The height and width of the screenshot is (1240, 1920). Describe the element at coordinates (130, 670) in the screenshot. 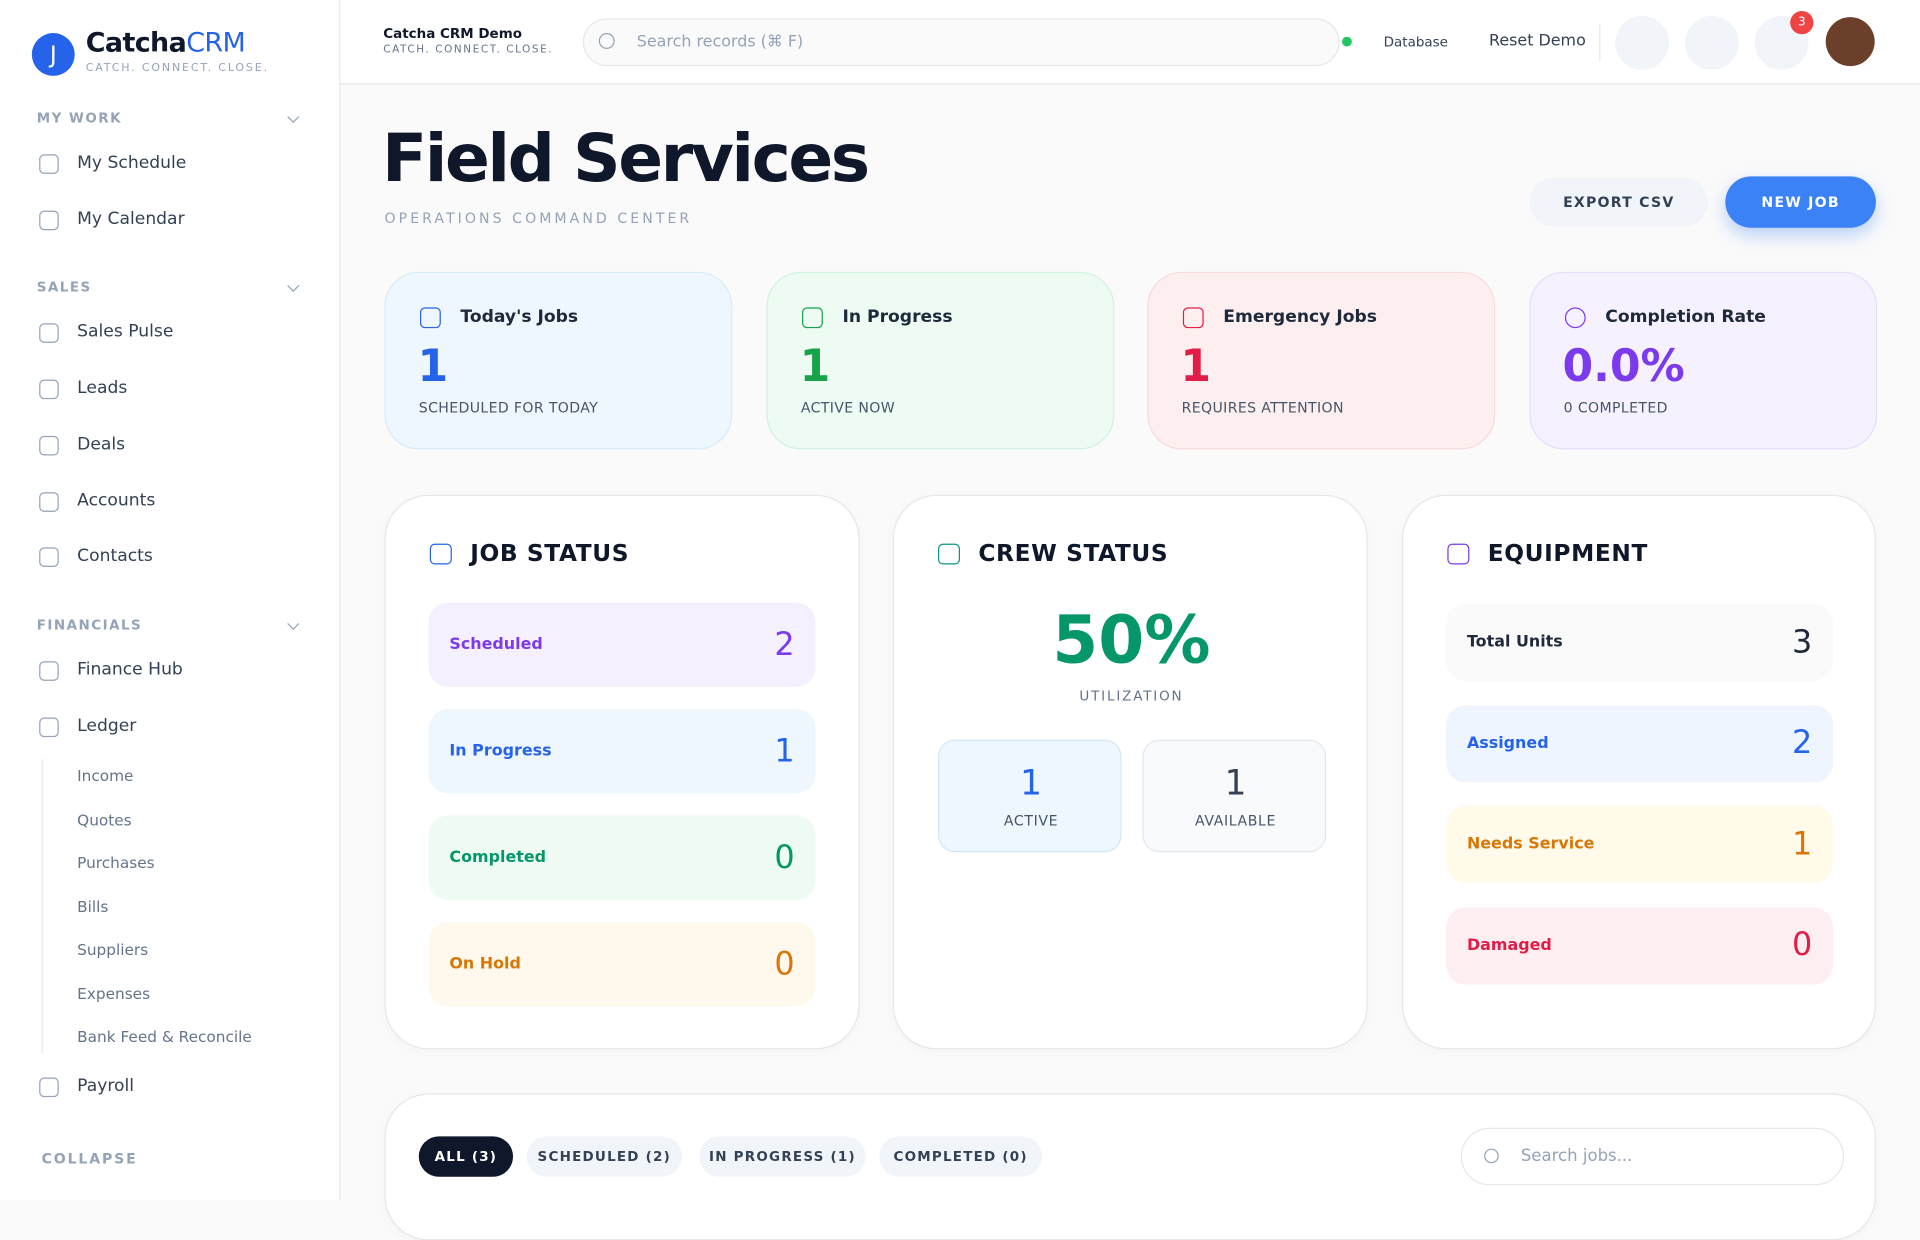

I see `nav-item: Finance Hub` at that location.